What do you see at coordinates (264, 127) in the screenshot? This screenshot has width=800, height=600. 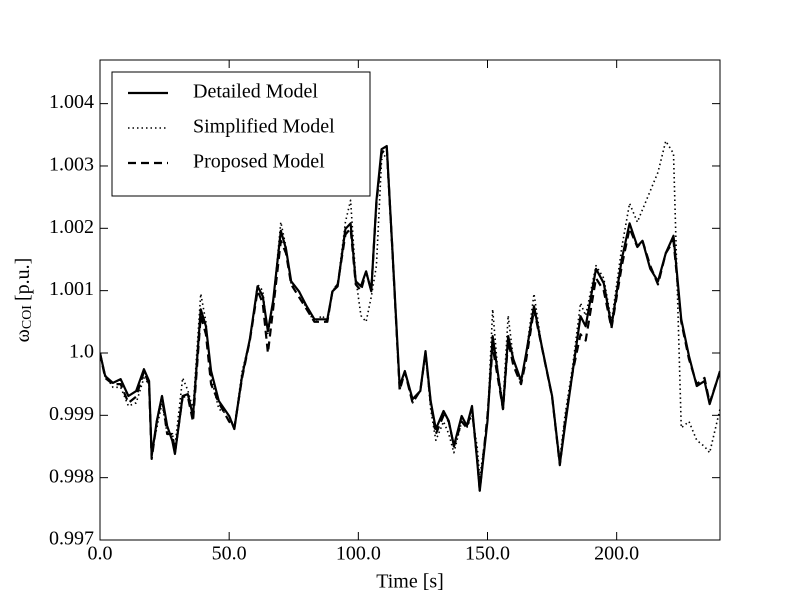 I see `legend-label: Simplified Model` at bounding box center [264, 127].